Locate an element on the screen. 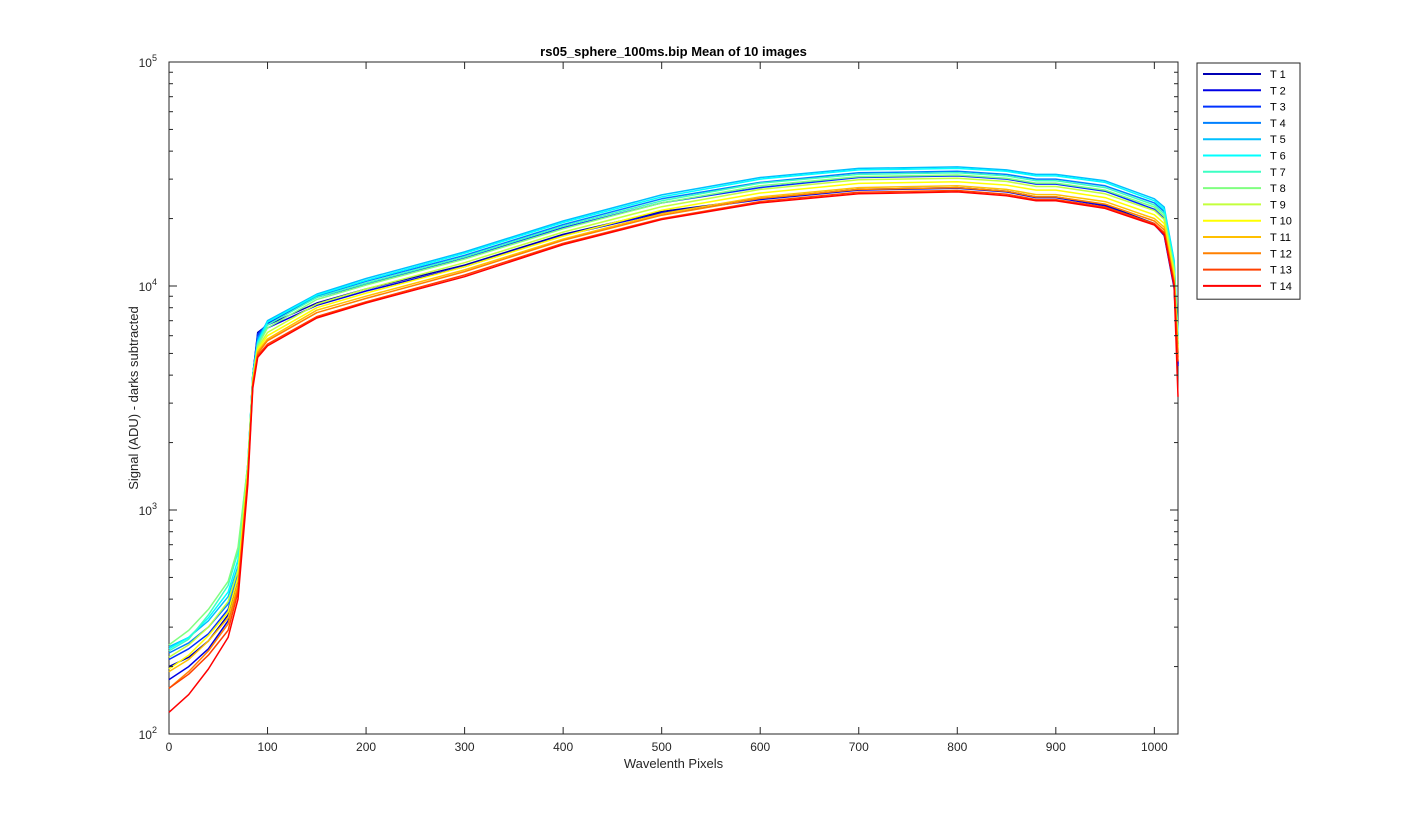  legend-label: T 6 is located at coordinates (1278, 157).